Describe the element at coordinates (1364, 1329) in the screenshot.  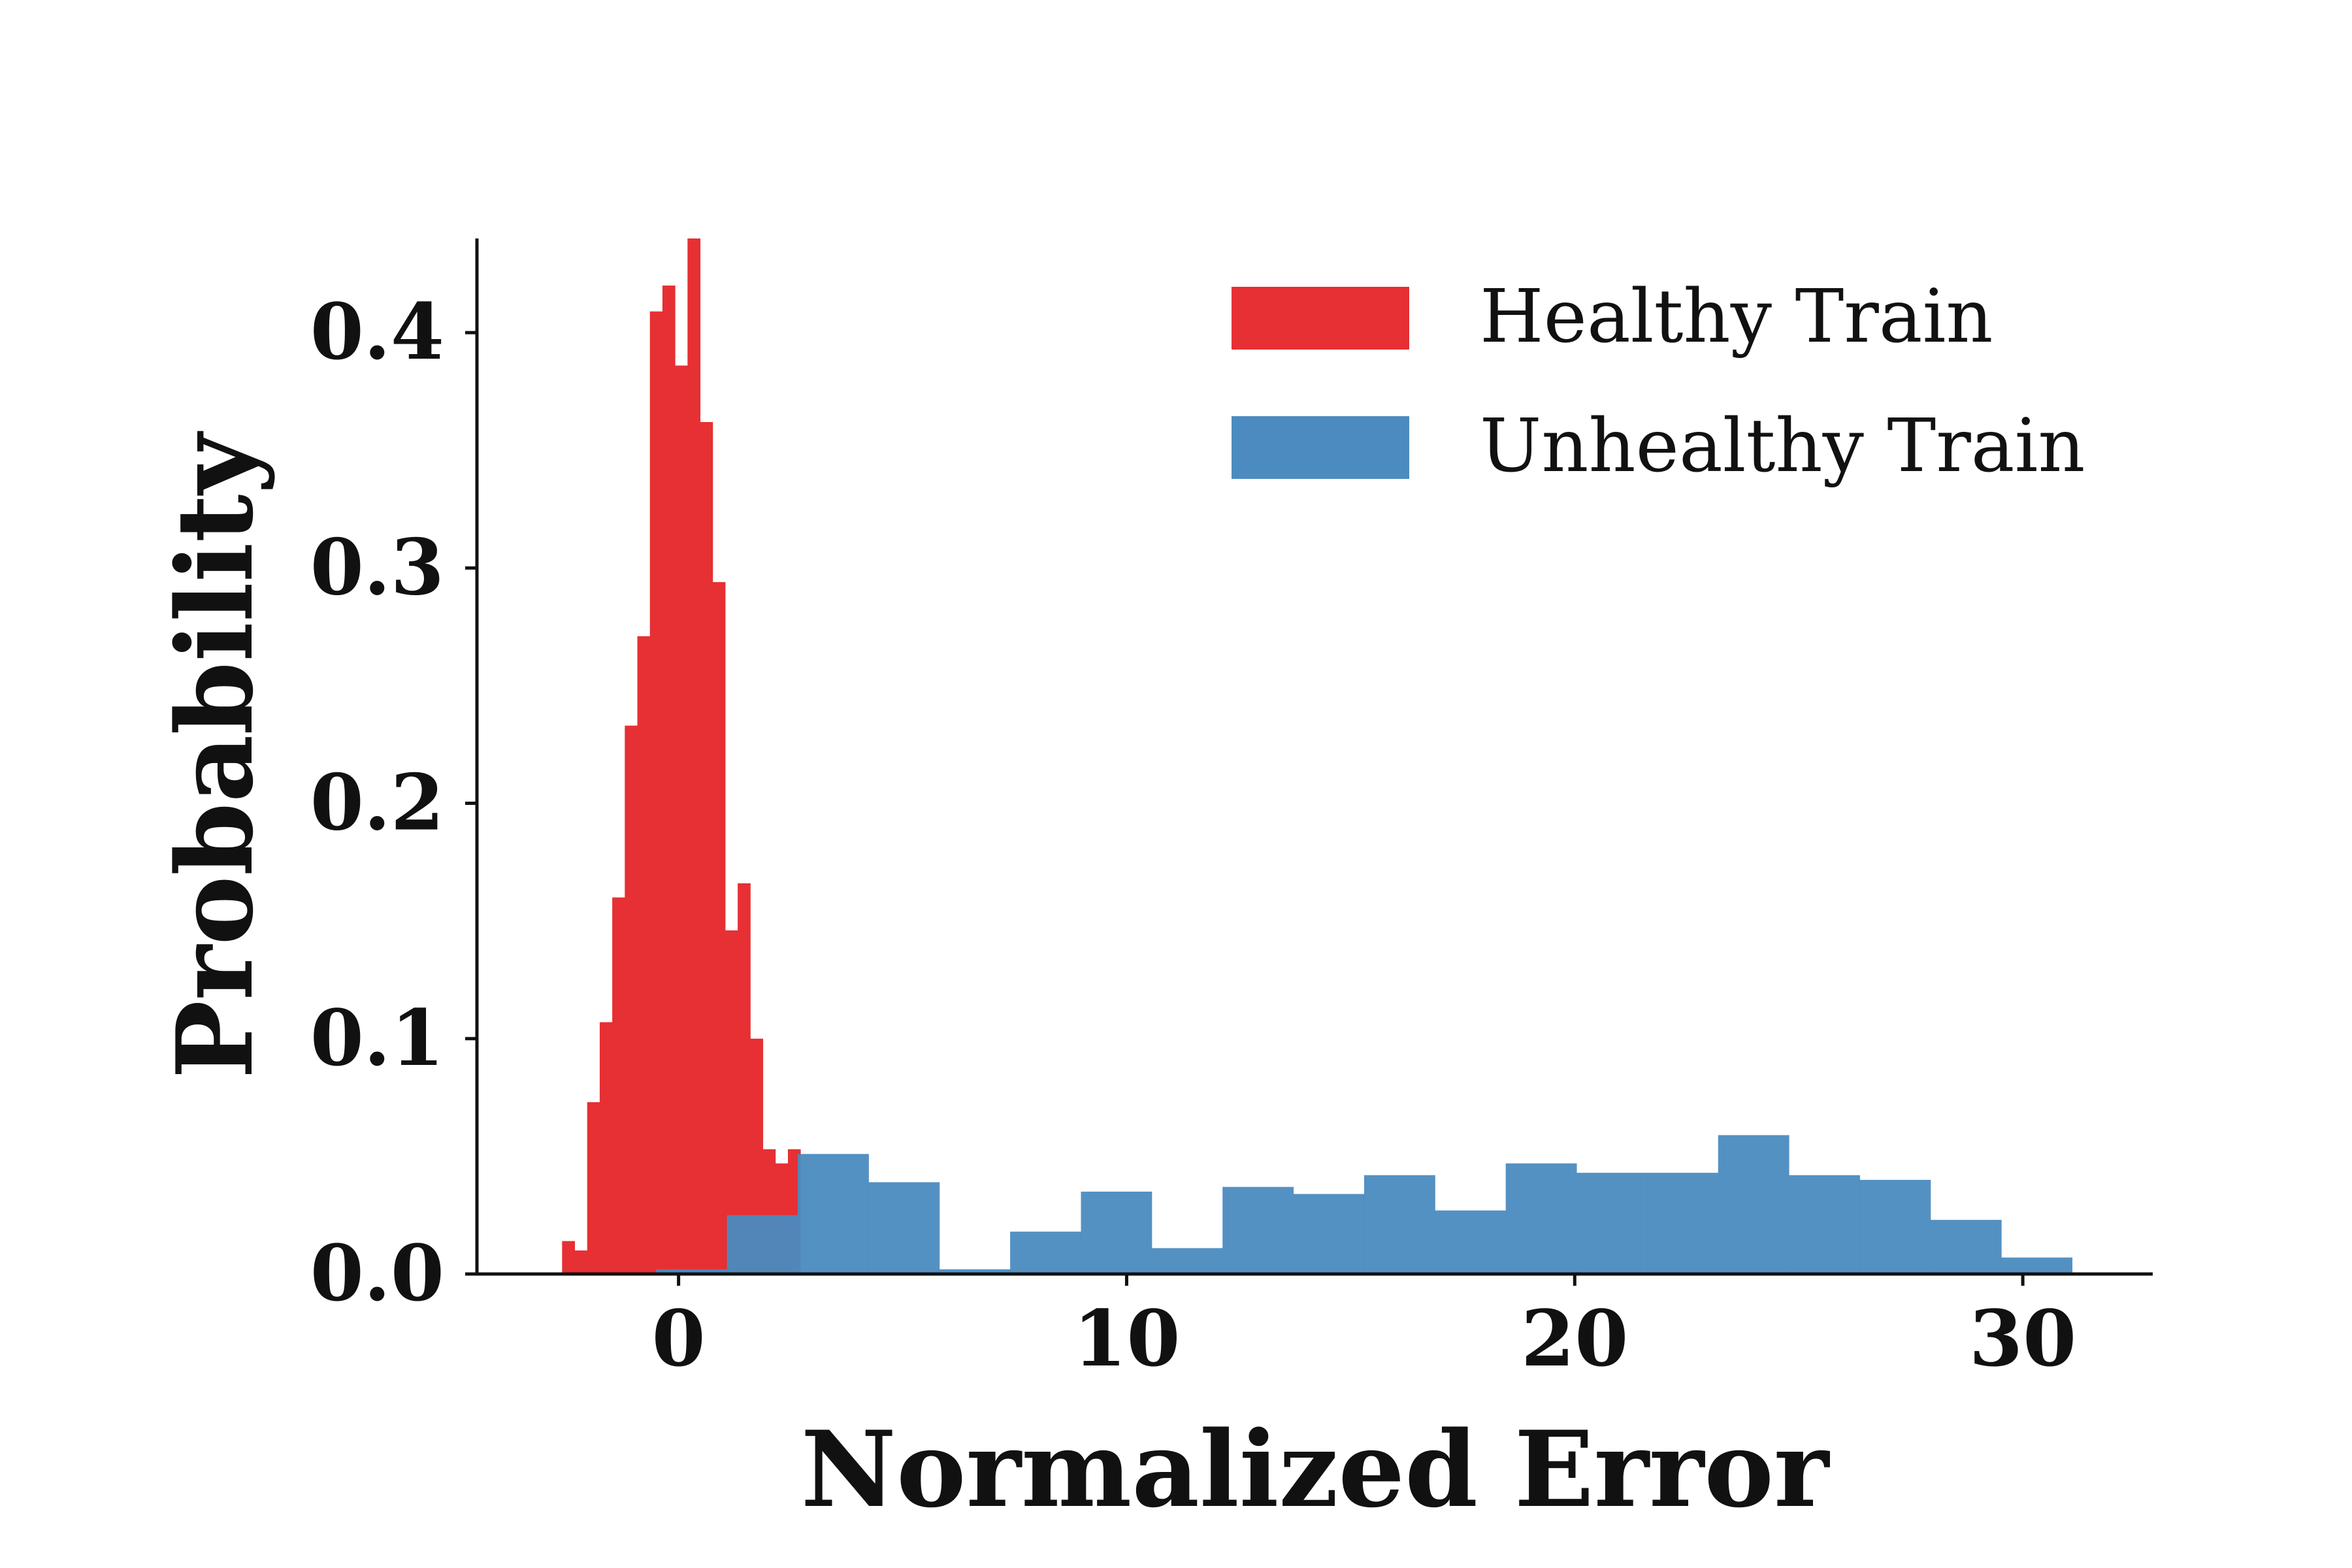
I see `x-ticks: 0 10 20 30` at that location.